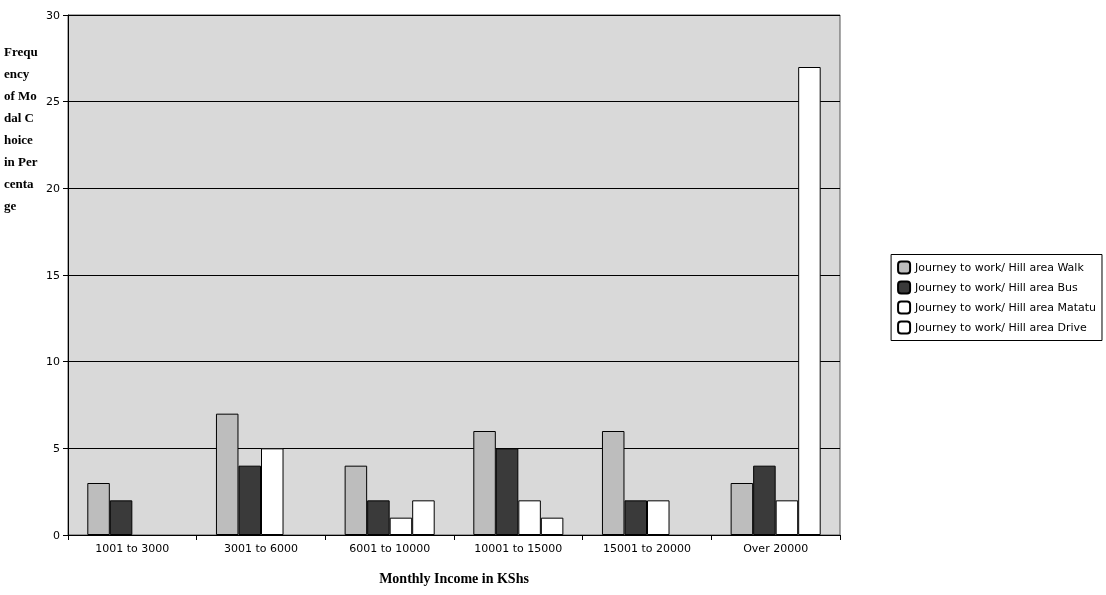 This screenshot has width=1106, height=595. Describe the element at coordinates (1005, 307) in the screenshot. I see `legend-label: Journey to work/ Hill area Matatu` at that location.